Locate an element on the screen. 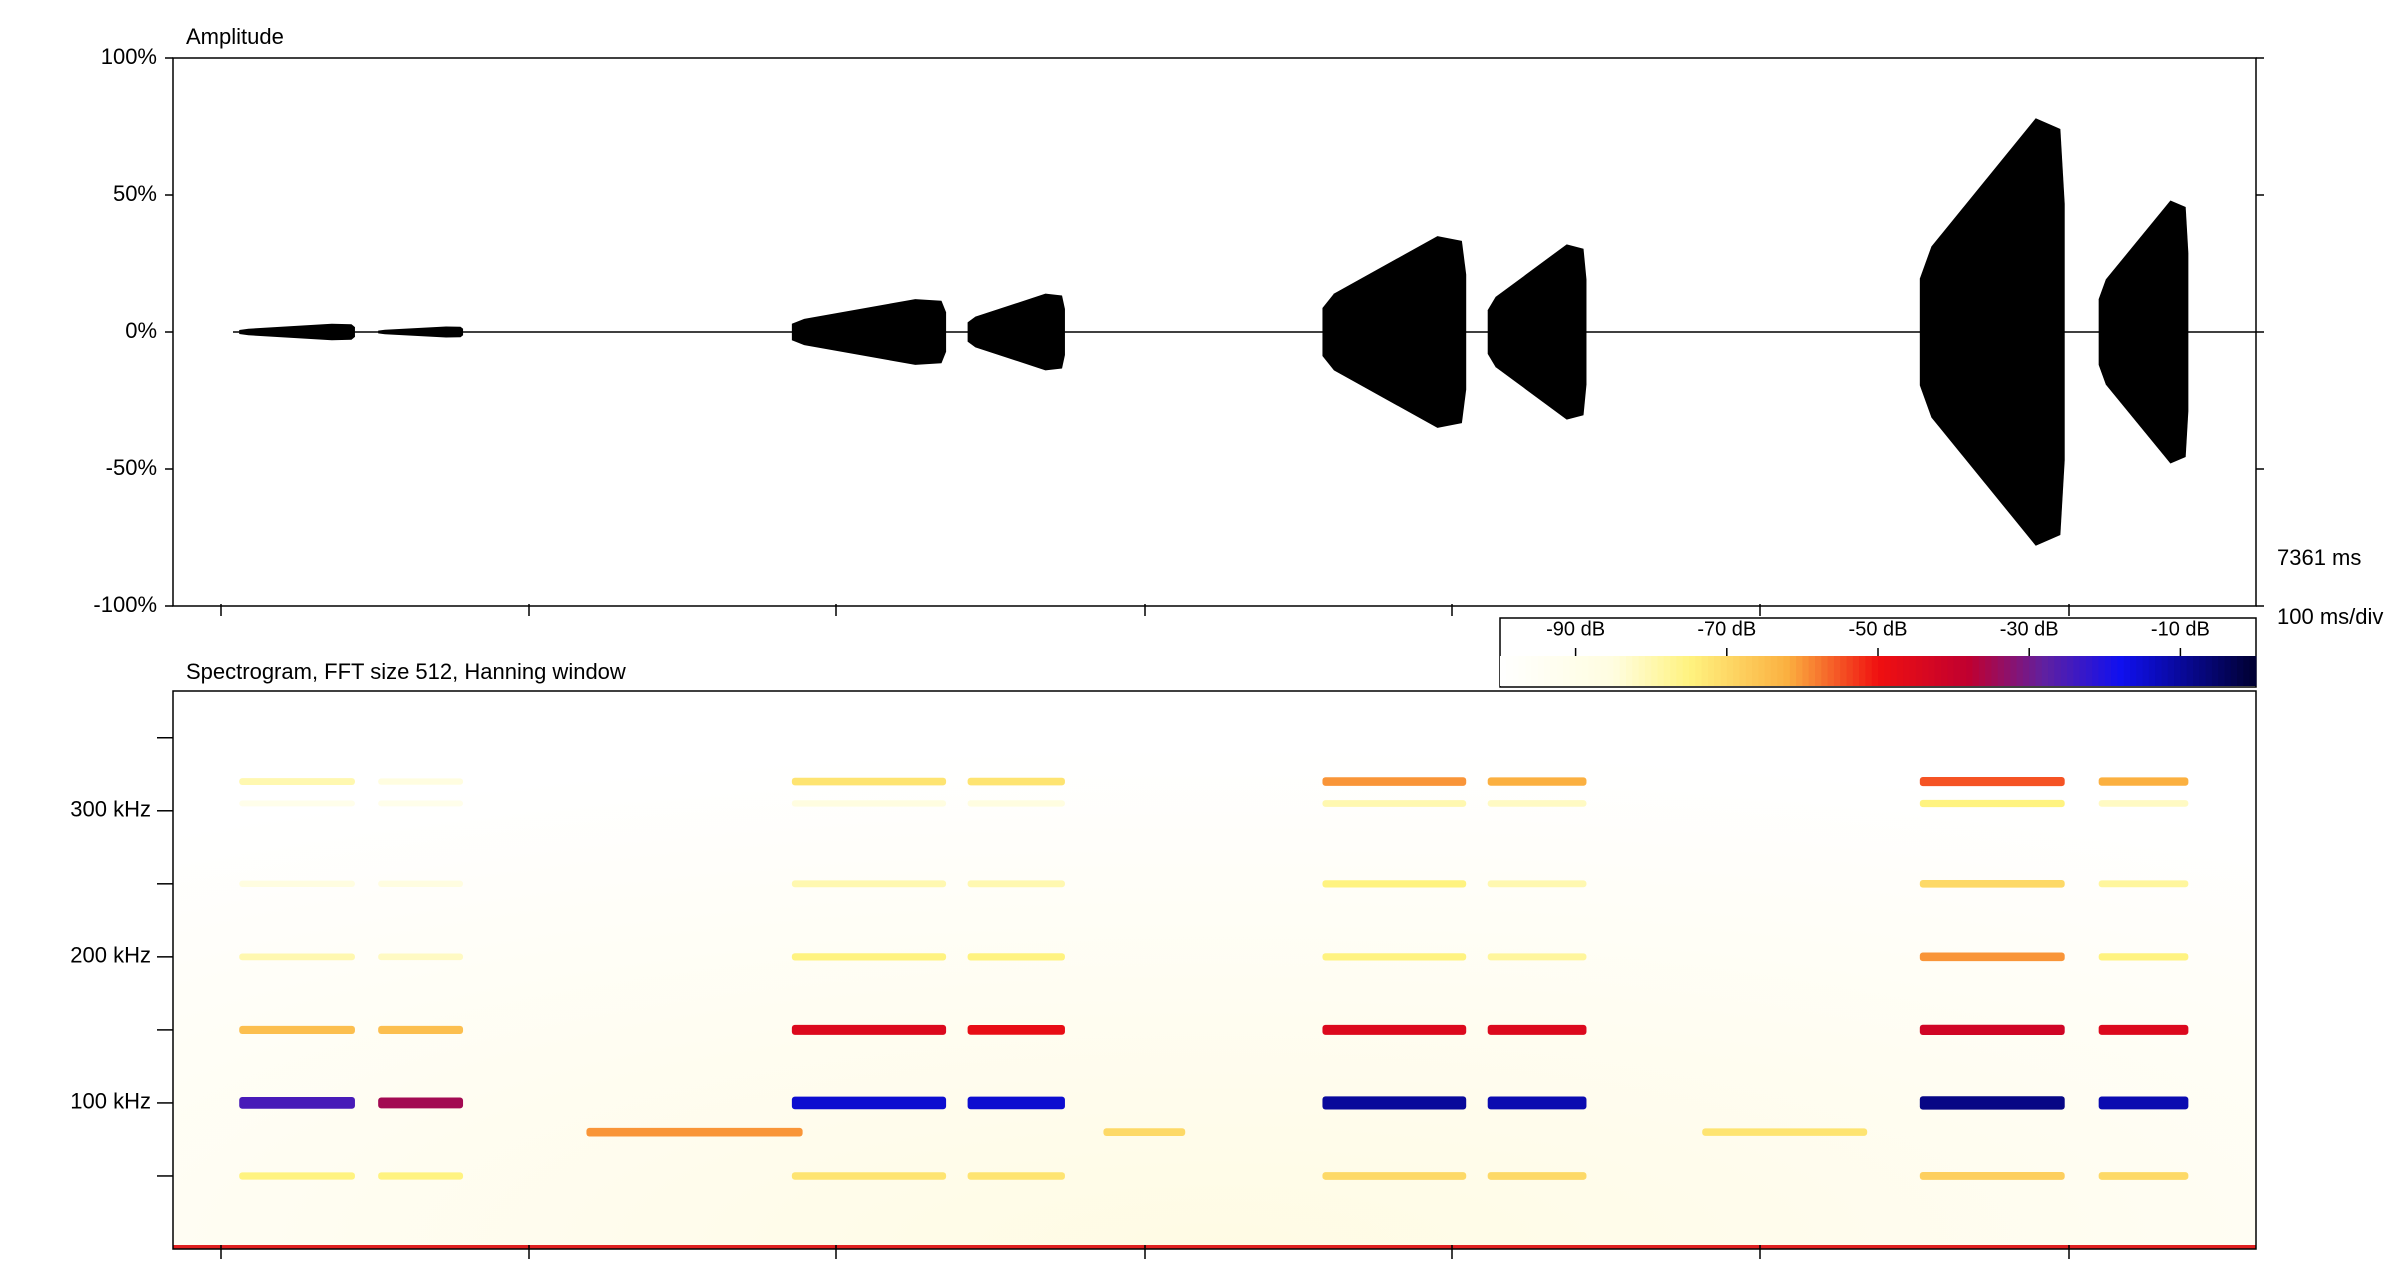  colorbar-tick-label: -30 dB is located at coordinates (2029, 629).